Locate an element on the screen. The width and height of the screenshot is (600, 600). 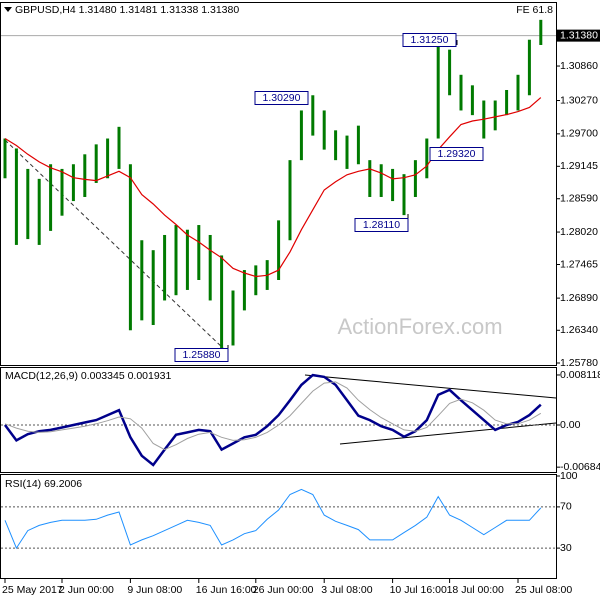
current-price-box is located at coordinates (578, 35).